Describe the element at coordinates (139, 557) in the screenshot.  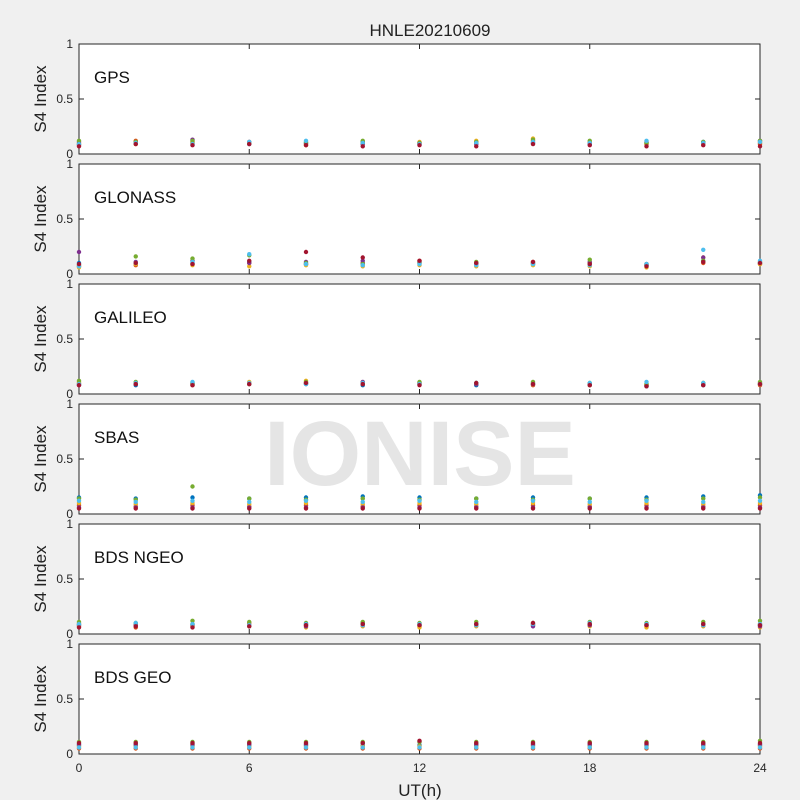
I see `panel-name: BDS NGEO` at that location.